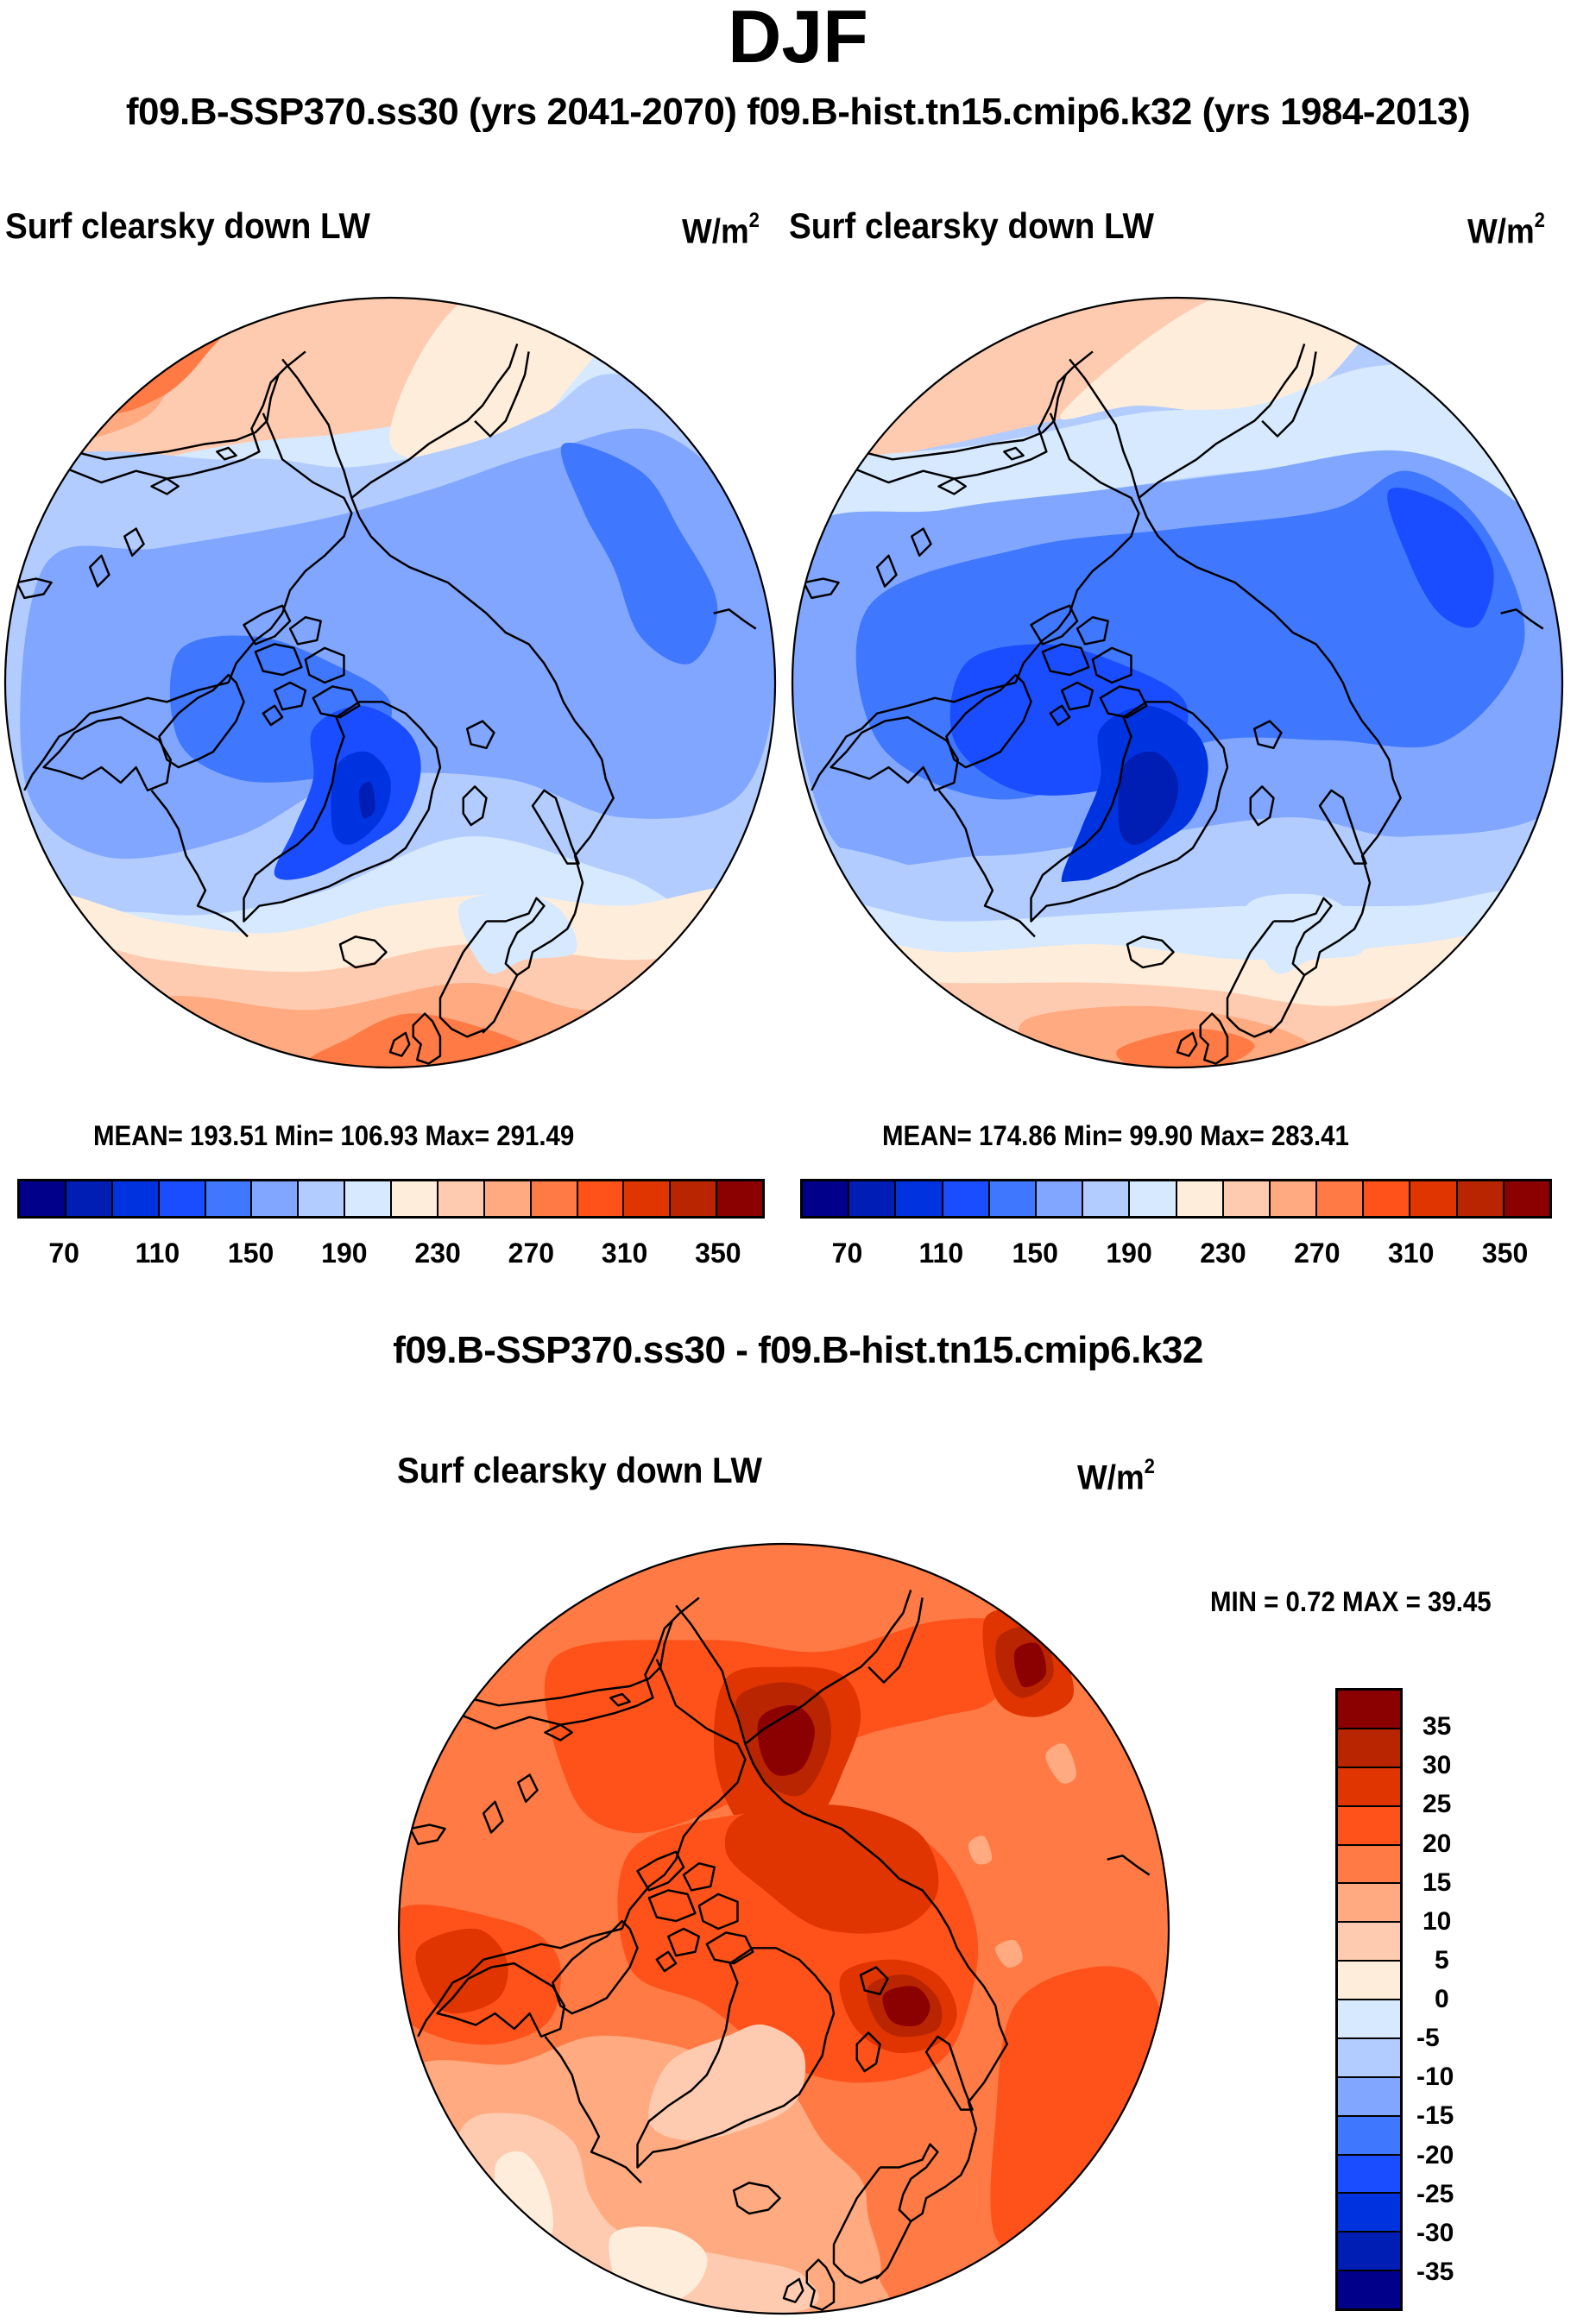 The width and height of the screenshot is (1596, 2324). I want to click on colorbar-tick-label: 25, so click(1437, 1805).